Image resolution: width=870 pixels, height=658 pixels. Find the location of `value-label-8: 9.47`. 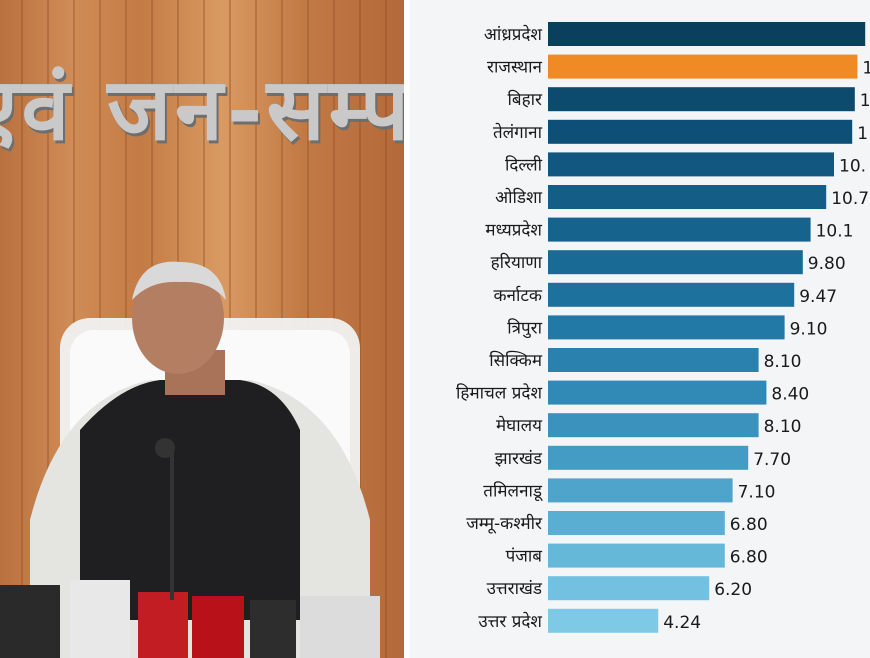

value-label-8: 9.47 is located at coordinates (818, 297).